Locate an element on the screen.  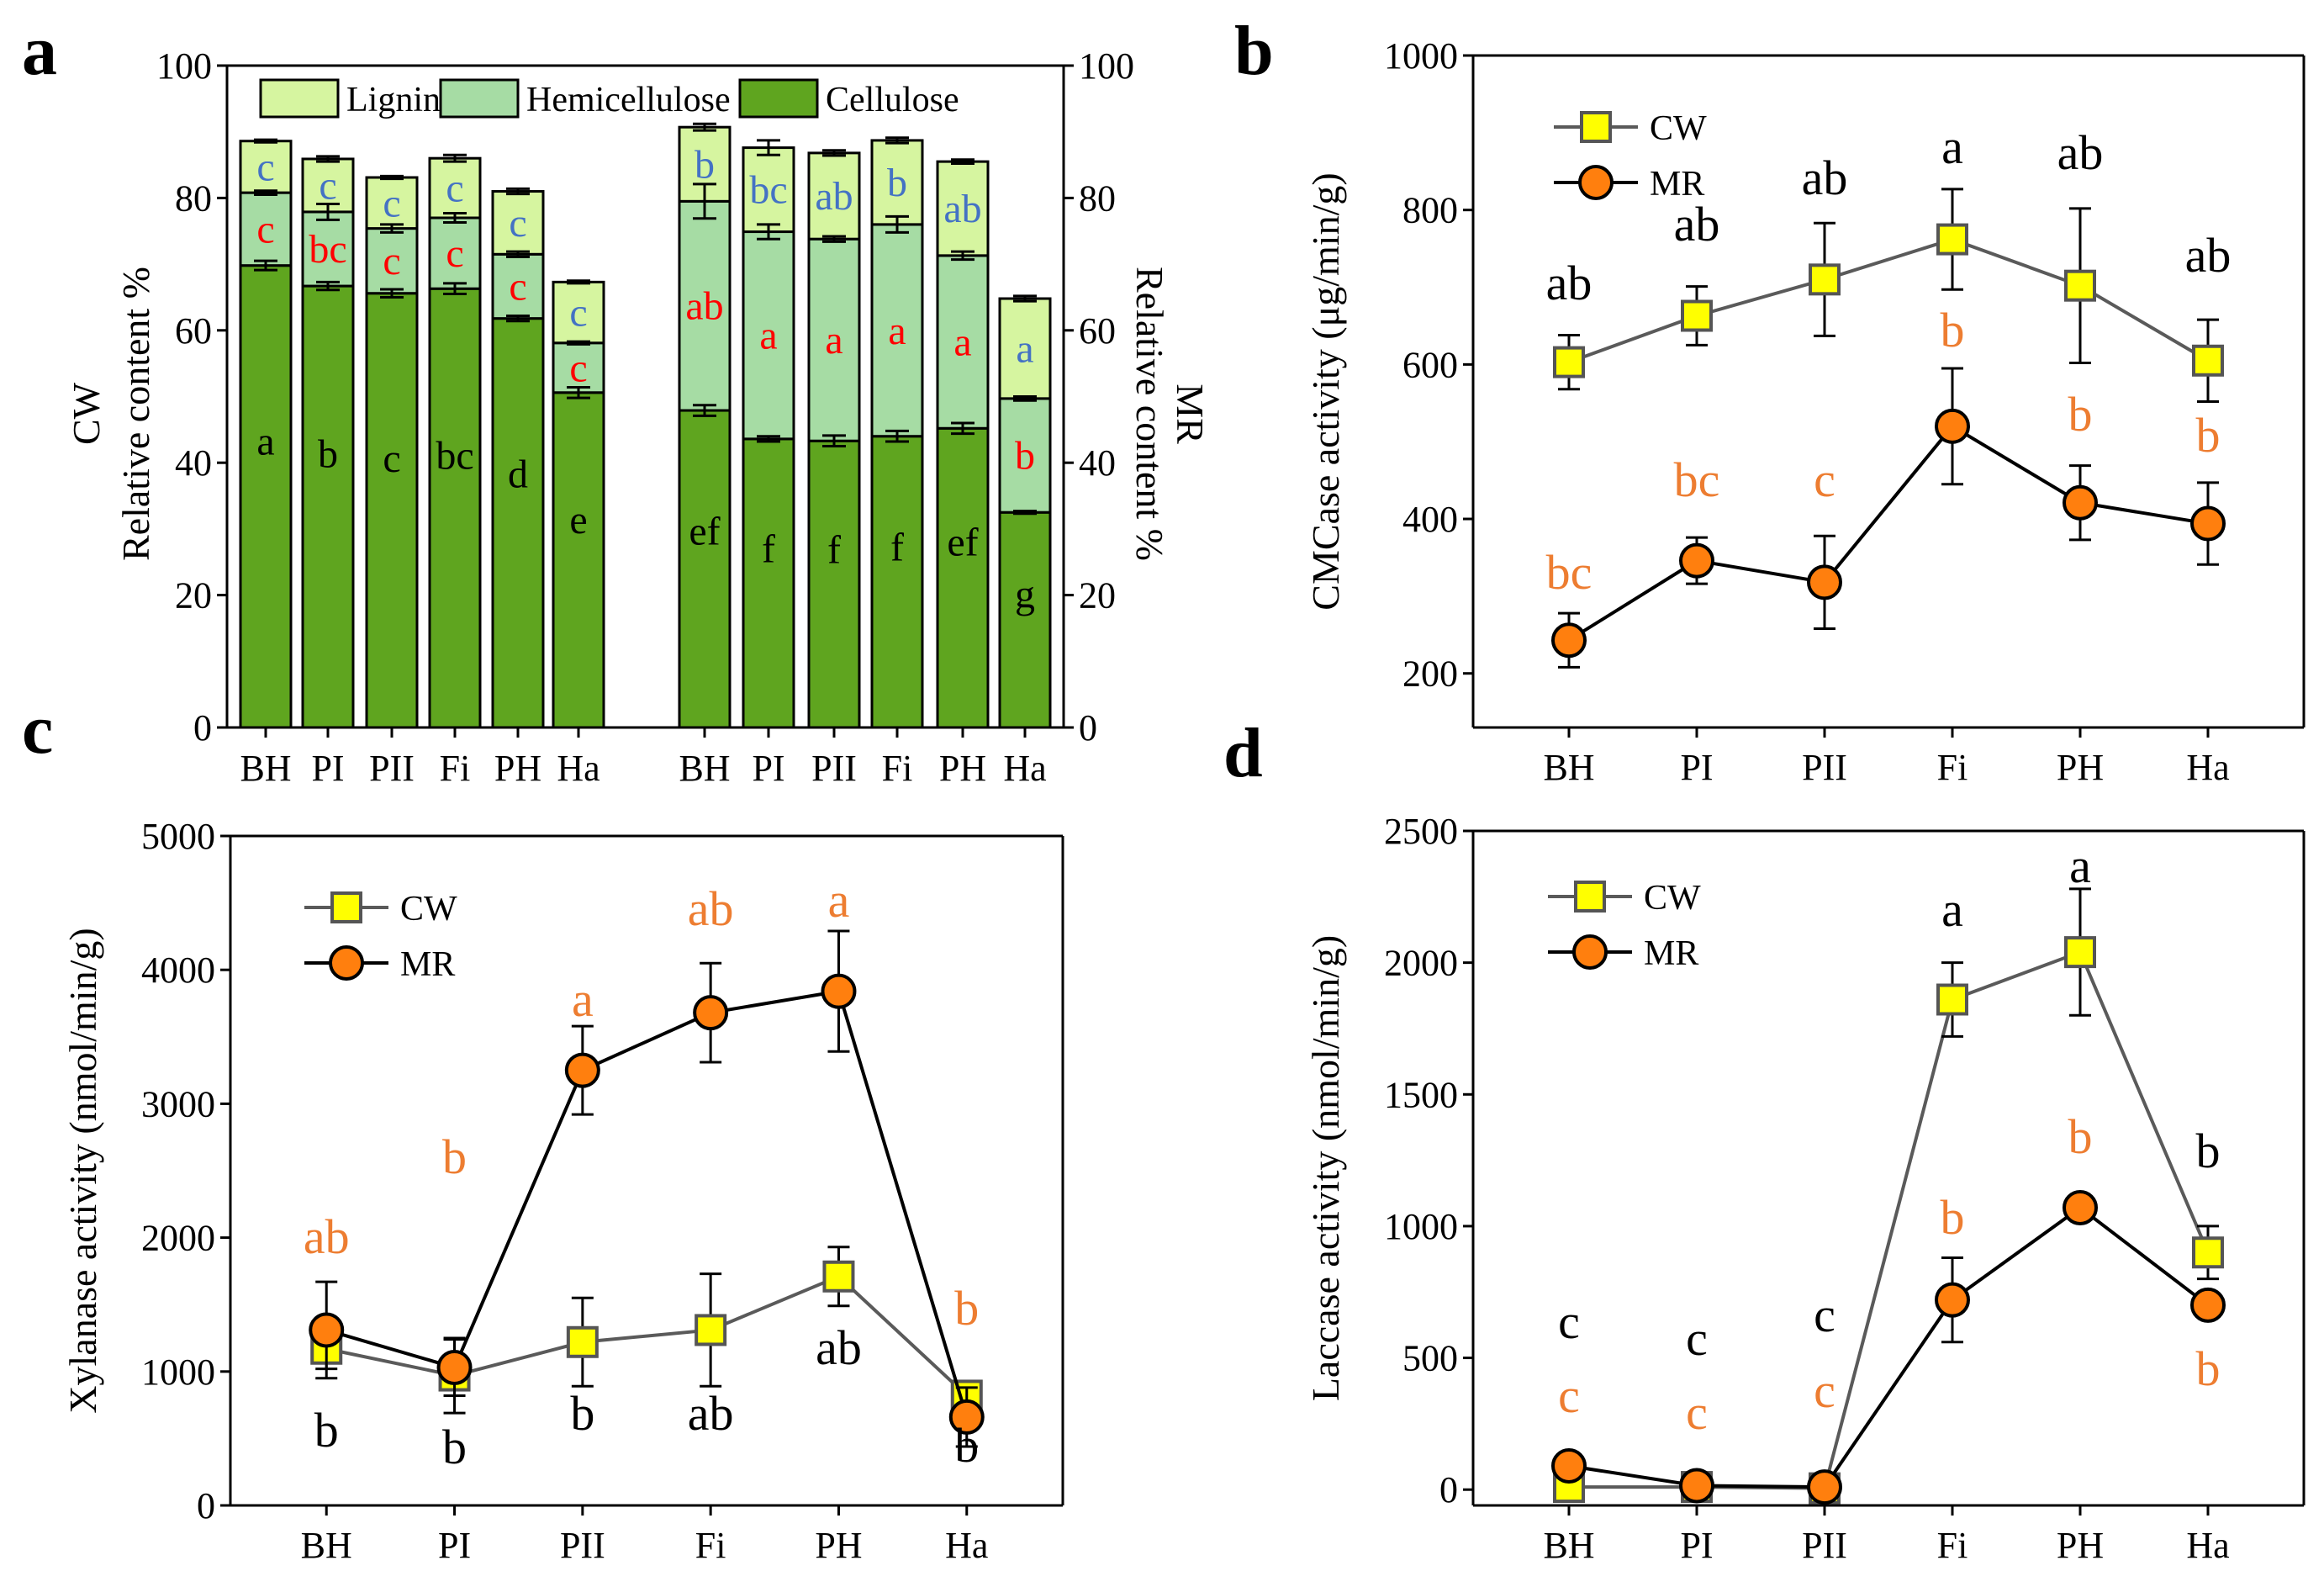
bar-mr-ph-lignin is located at coordinates (963, 209).